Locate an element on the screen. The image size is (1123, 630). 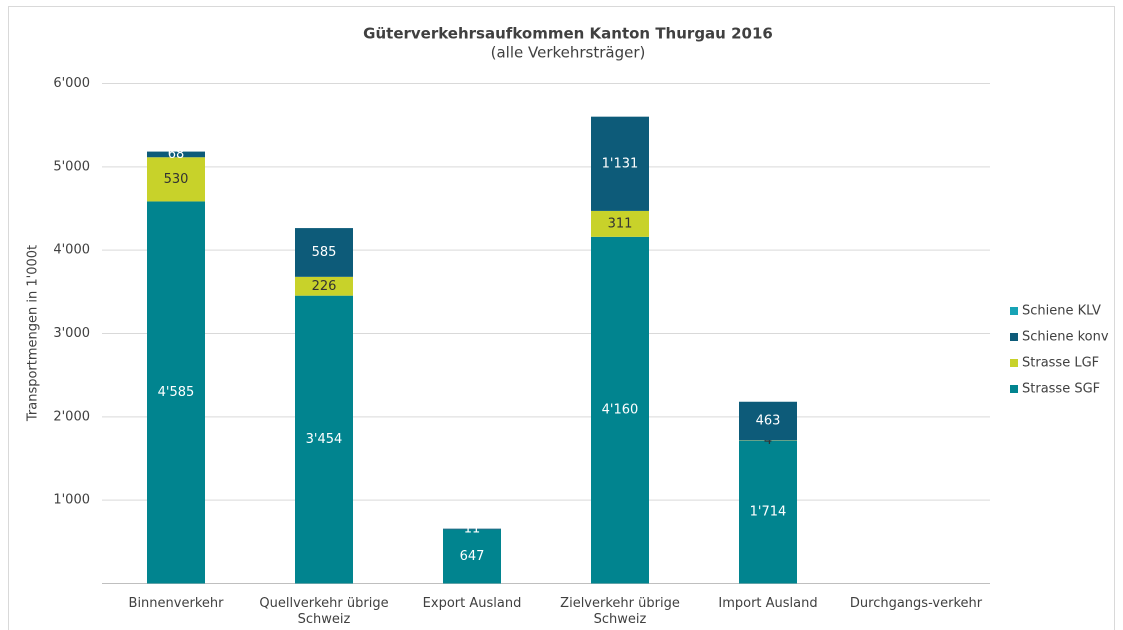
y-tick-label: 1'000 is located at coordinates (71, 500).